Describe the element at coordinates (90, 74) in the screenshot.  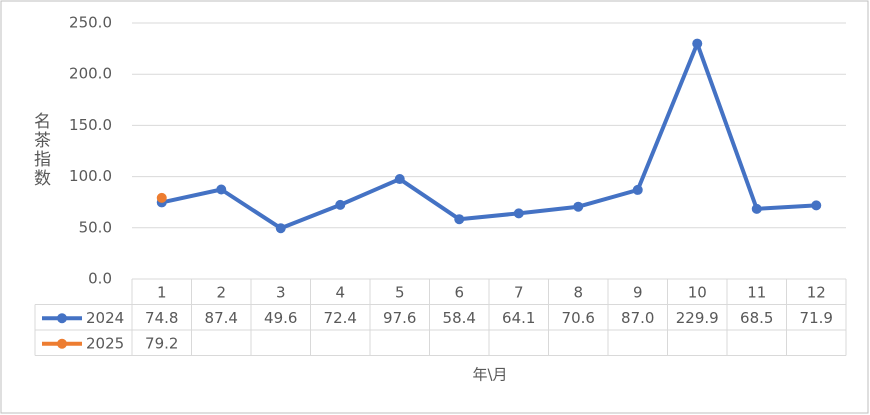
I see `y-tick-label: 200.0` at that location.